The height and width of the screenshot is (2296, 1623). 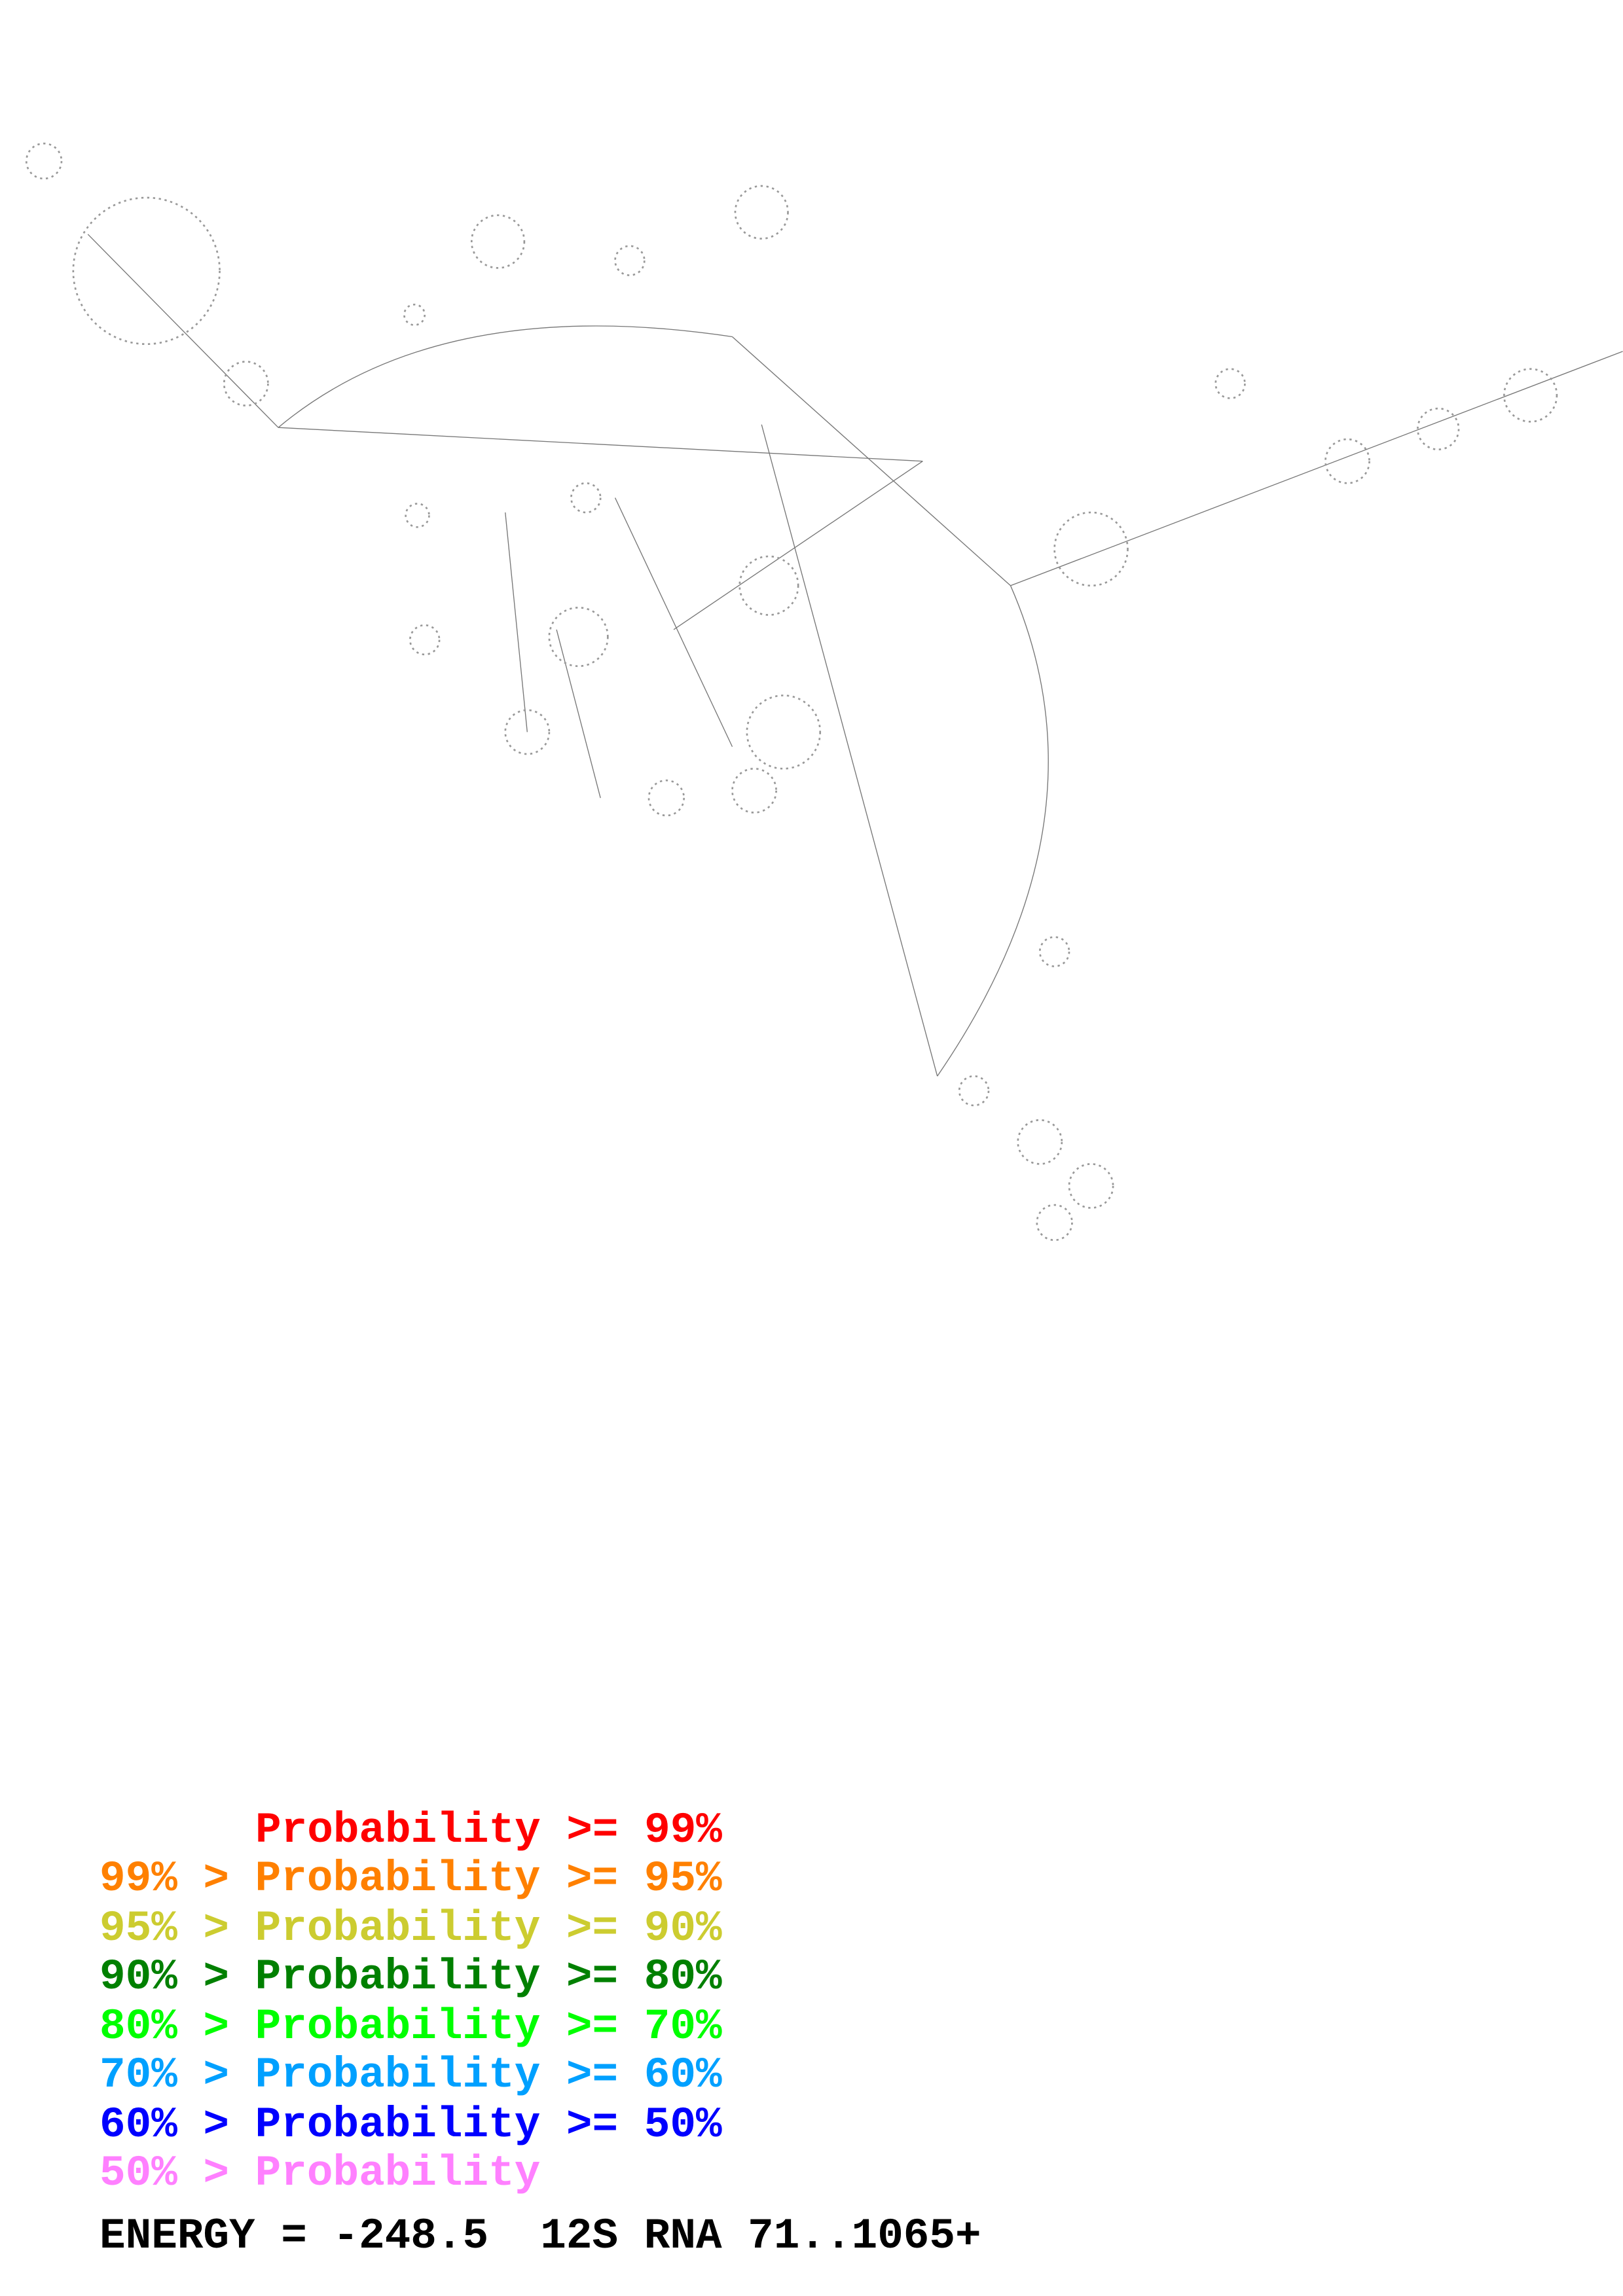 I want to click on legend-entry: 95% > Probability >= 90%, so click(x=411, y=1928).